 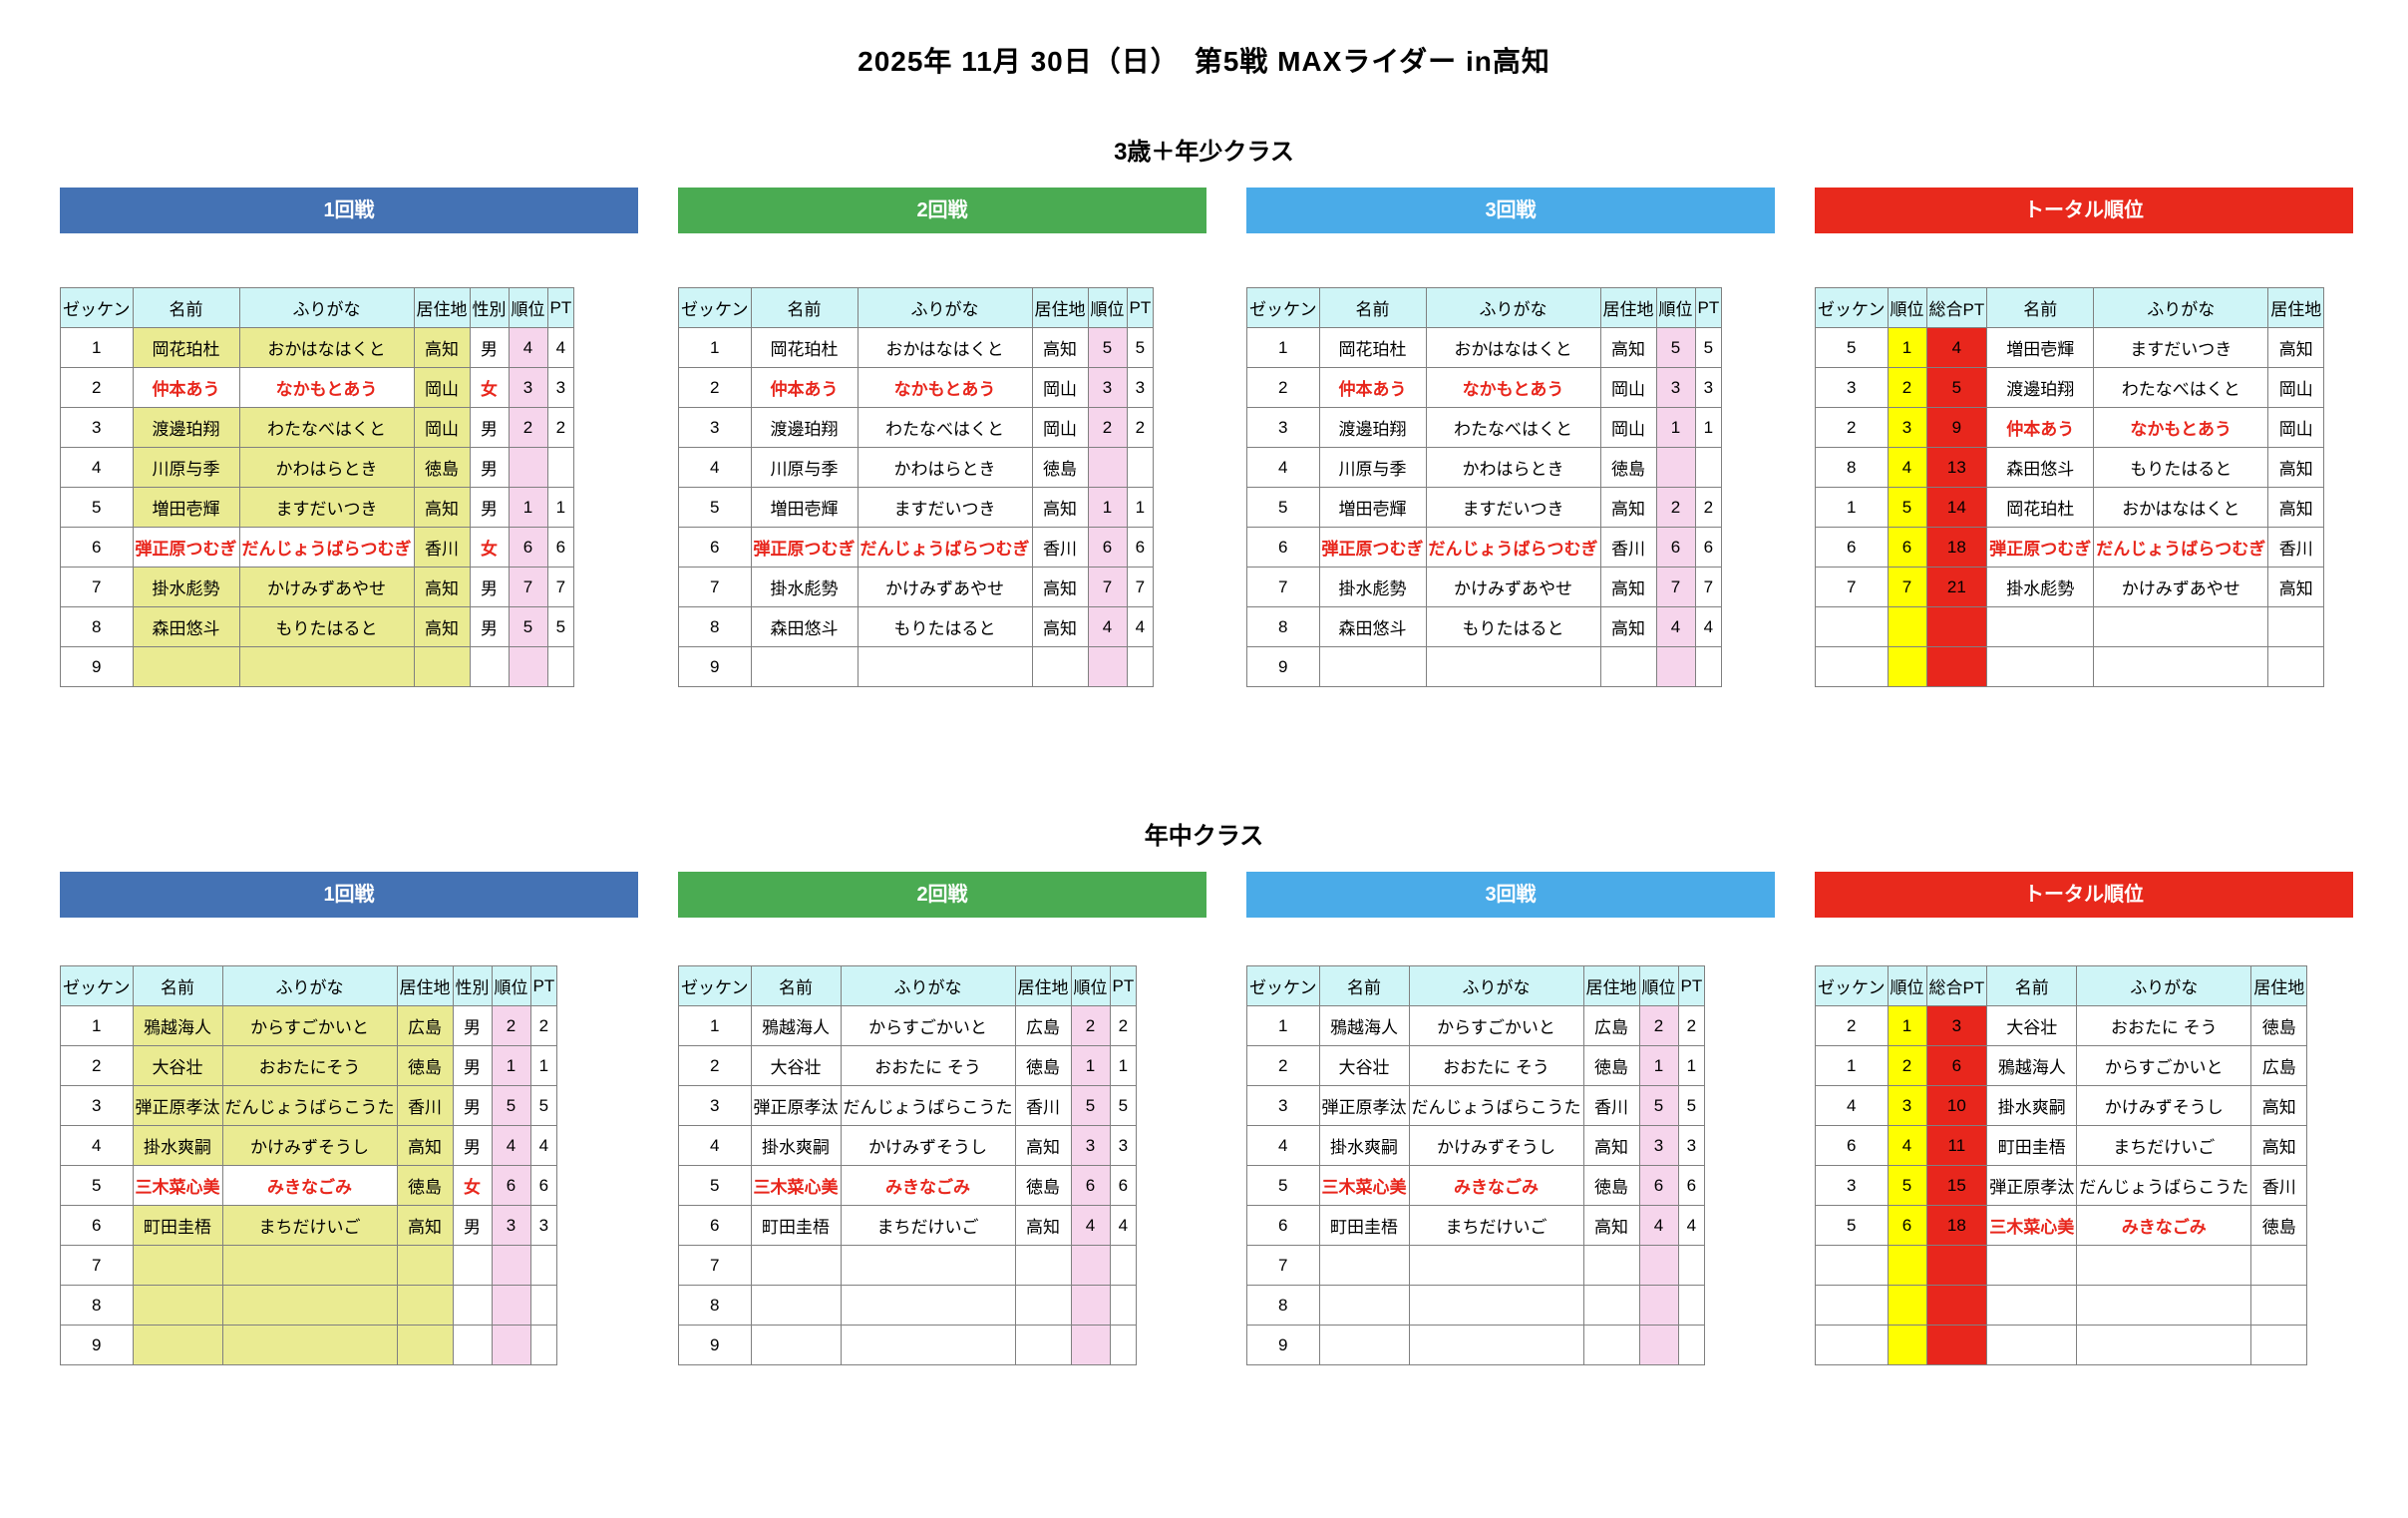 What do you see at coordinates (1476, 1305) in the screenshot?
I see `table-row: 8` at bounding box center [1476, 1305].